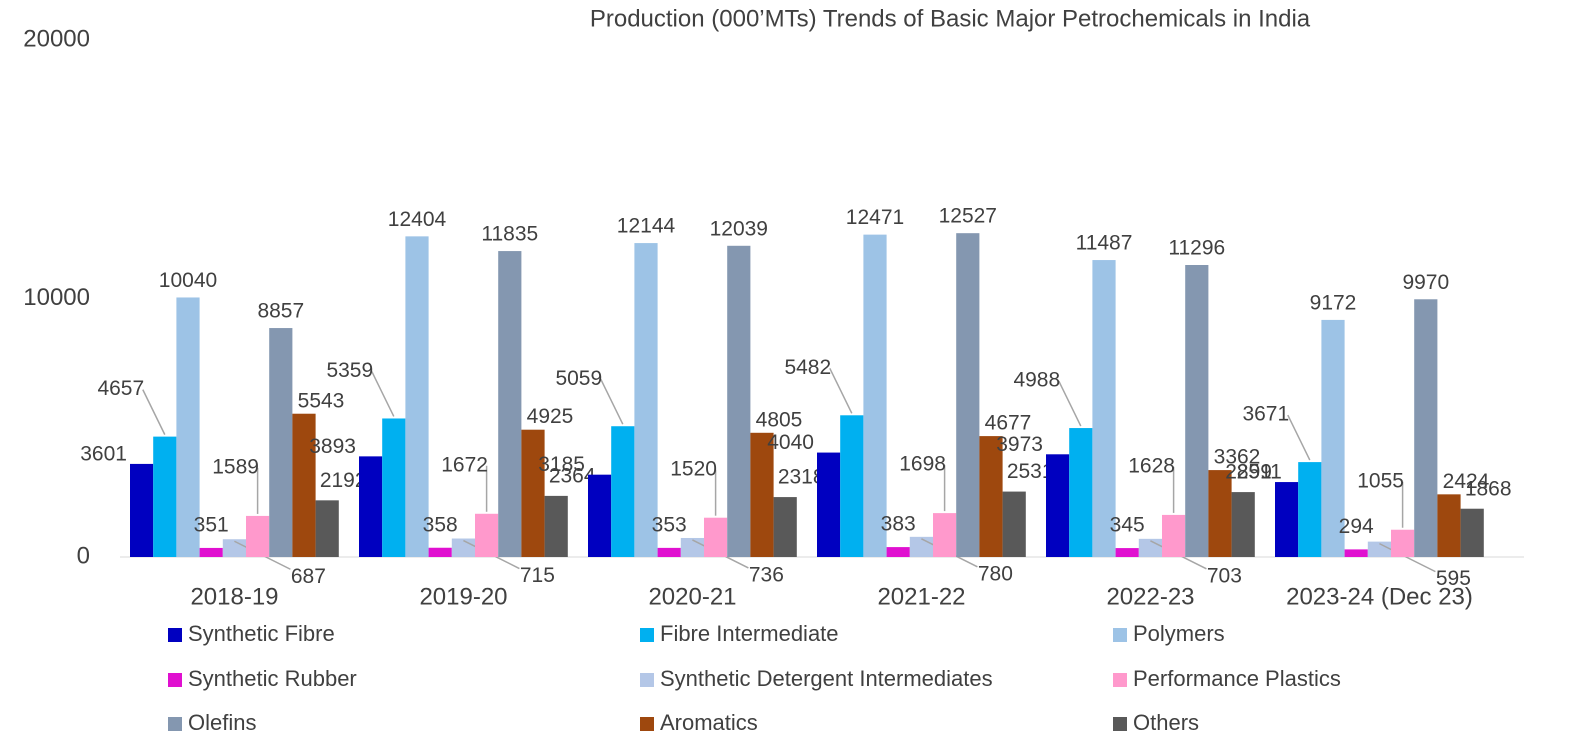 This screenshot has height=742, width=1580. Describe the element at coordinates (417, 219) in the screenshot. I see `data-label: 12404` at that location.